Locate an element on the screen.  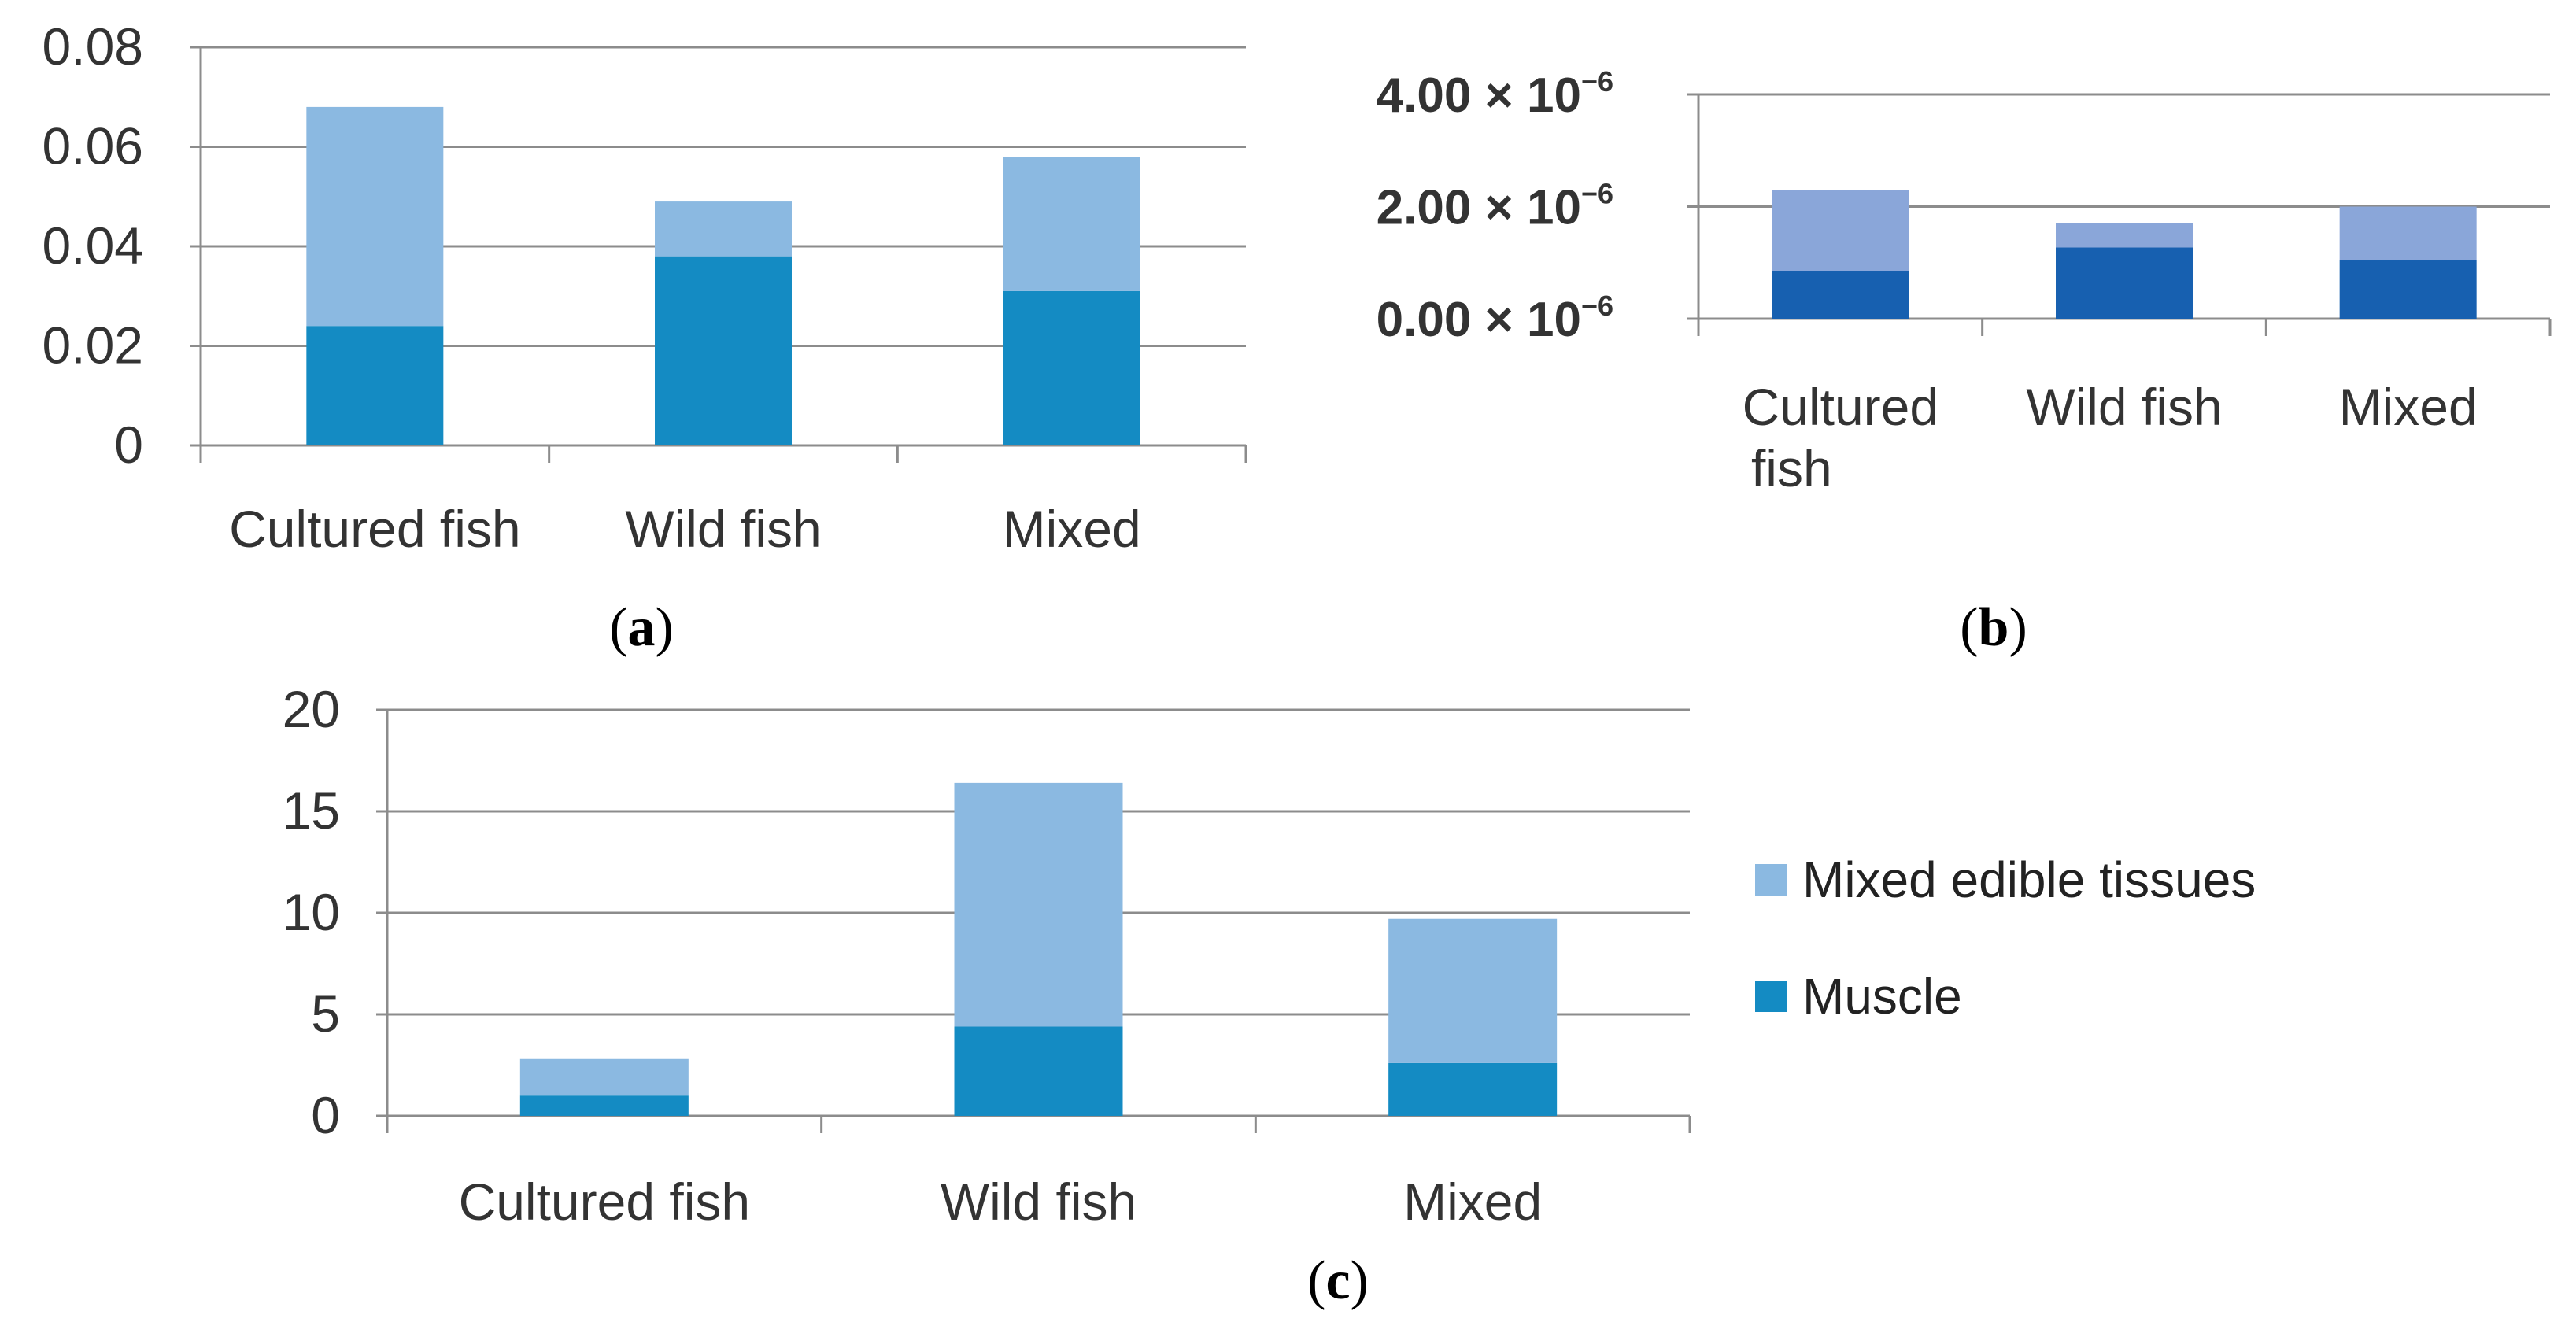
caption-b: (b) is located at coordinates (1993, 627).